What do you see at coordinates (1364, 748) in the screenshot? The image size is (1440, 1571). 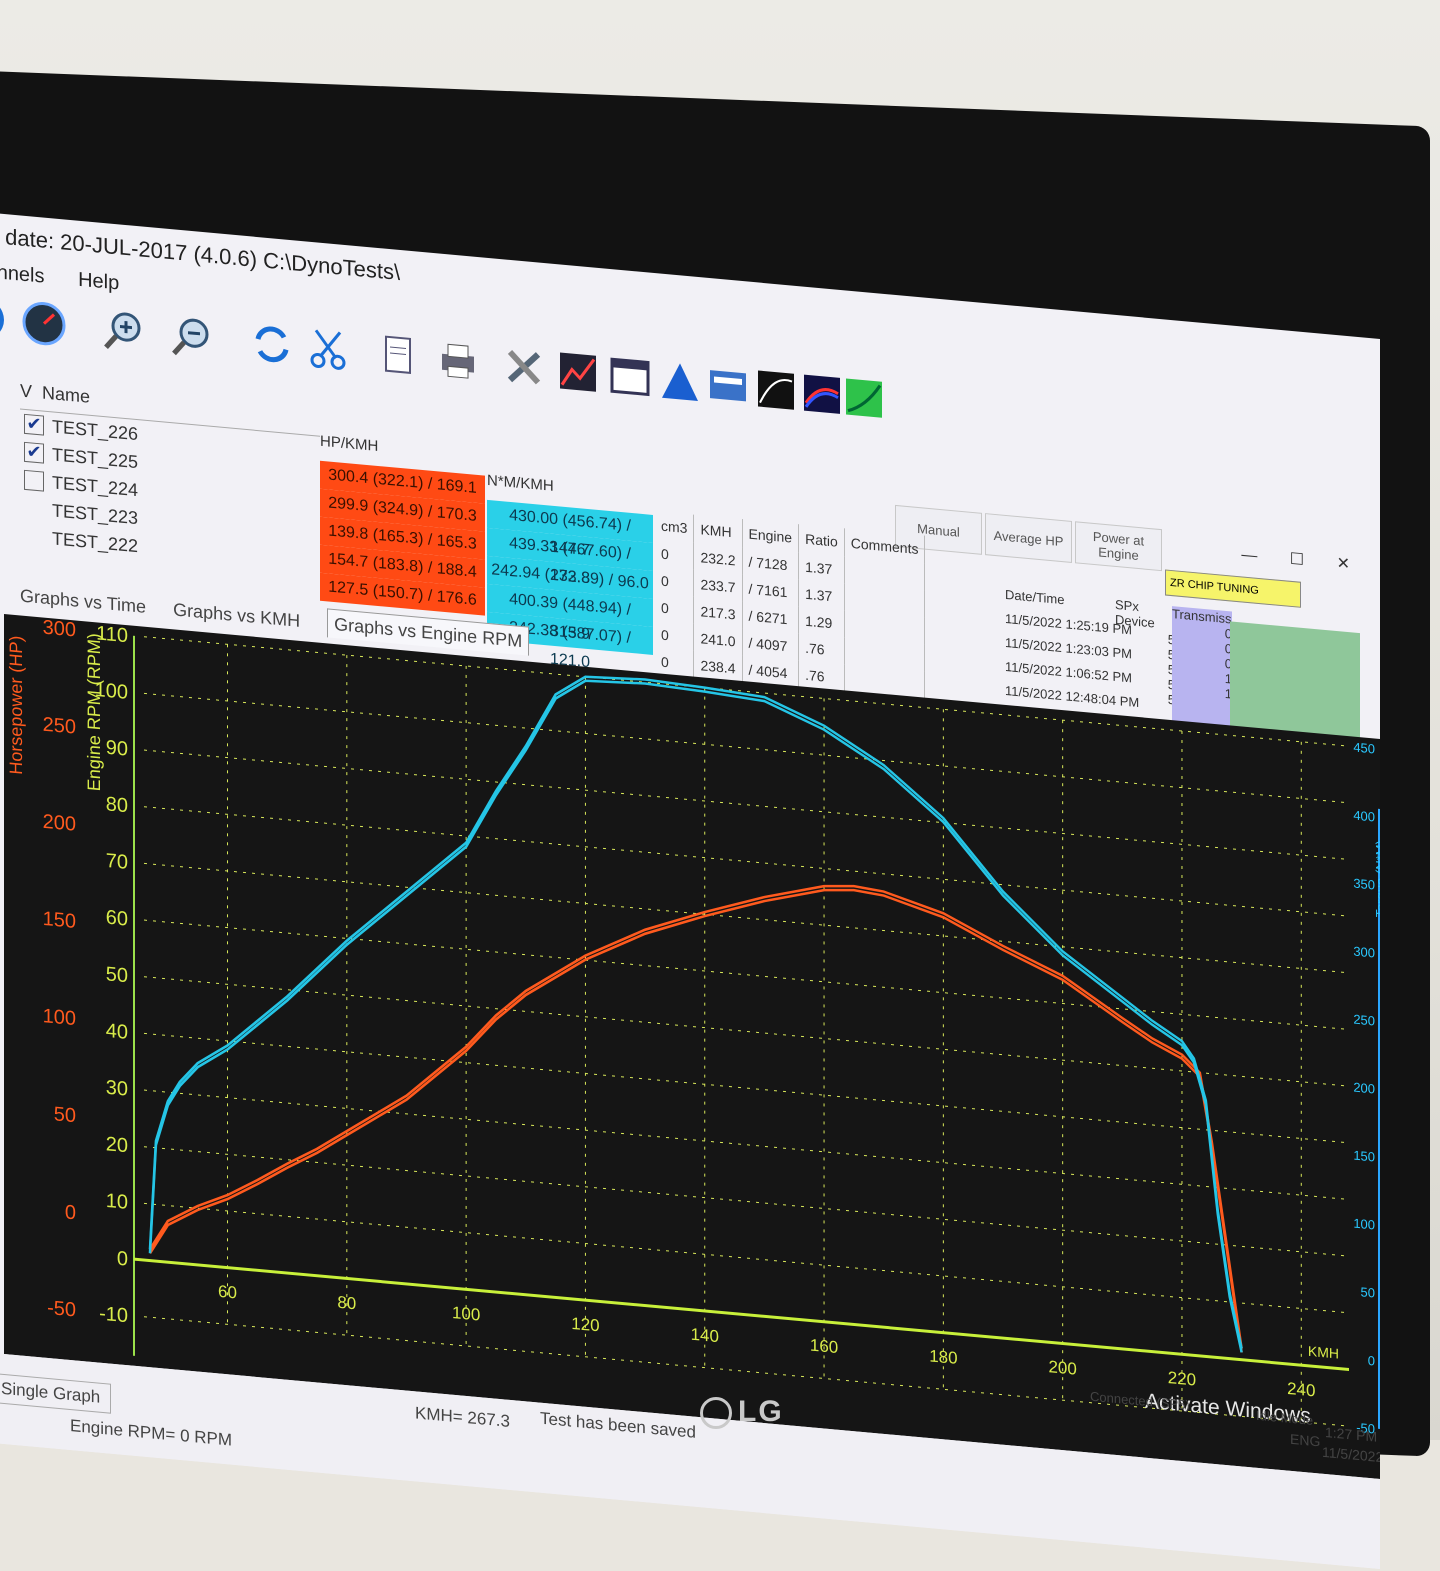 I see `torque-tick-label: 450` at bounding box center [1364, 748].